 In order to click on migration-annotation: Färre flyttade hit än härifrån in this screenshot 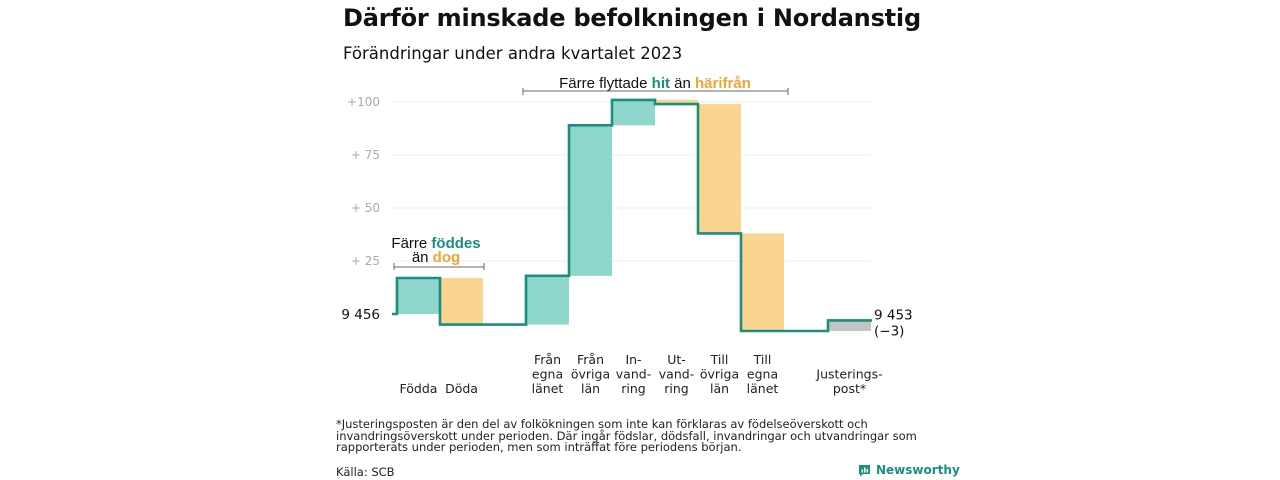, I will do `click(655, 85)`.